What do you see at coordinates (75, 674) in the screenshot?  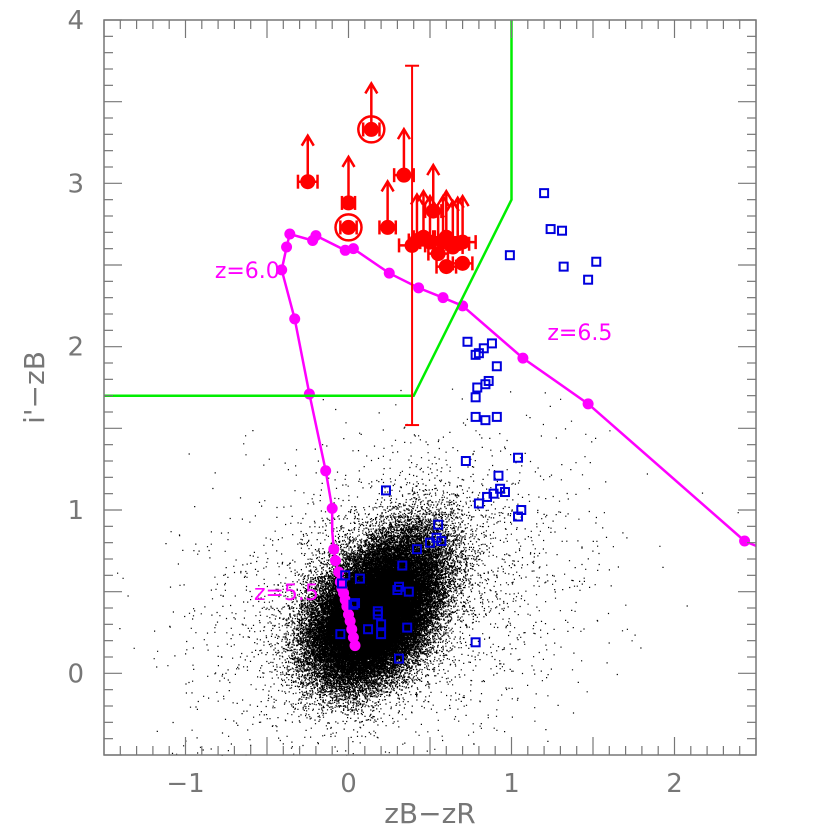 I see `y-tick-label: 0` at bounding box center [75, 674].